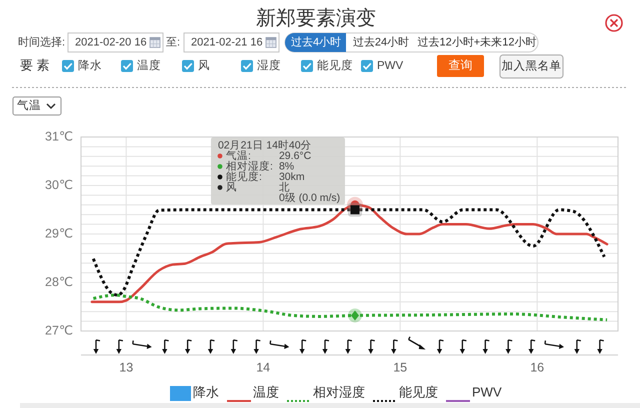 Image resolution: width=640 pixels, height=408 pixels. What do you see at coordinates (291, 176) in the screenshot?
I see `annotation: 30km` at bounding box center [291, 176].